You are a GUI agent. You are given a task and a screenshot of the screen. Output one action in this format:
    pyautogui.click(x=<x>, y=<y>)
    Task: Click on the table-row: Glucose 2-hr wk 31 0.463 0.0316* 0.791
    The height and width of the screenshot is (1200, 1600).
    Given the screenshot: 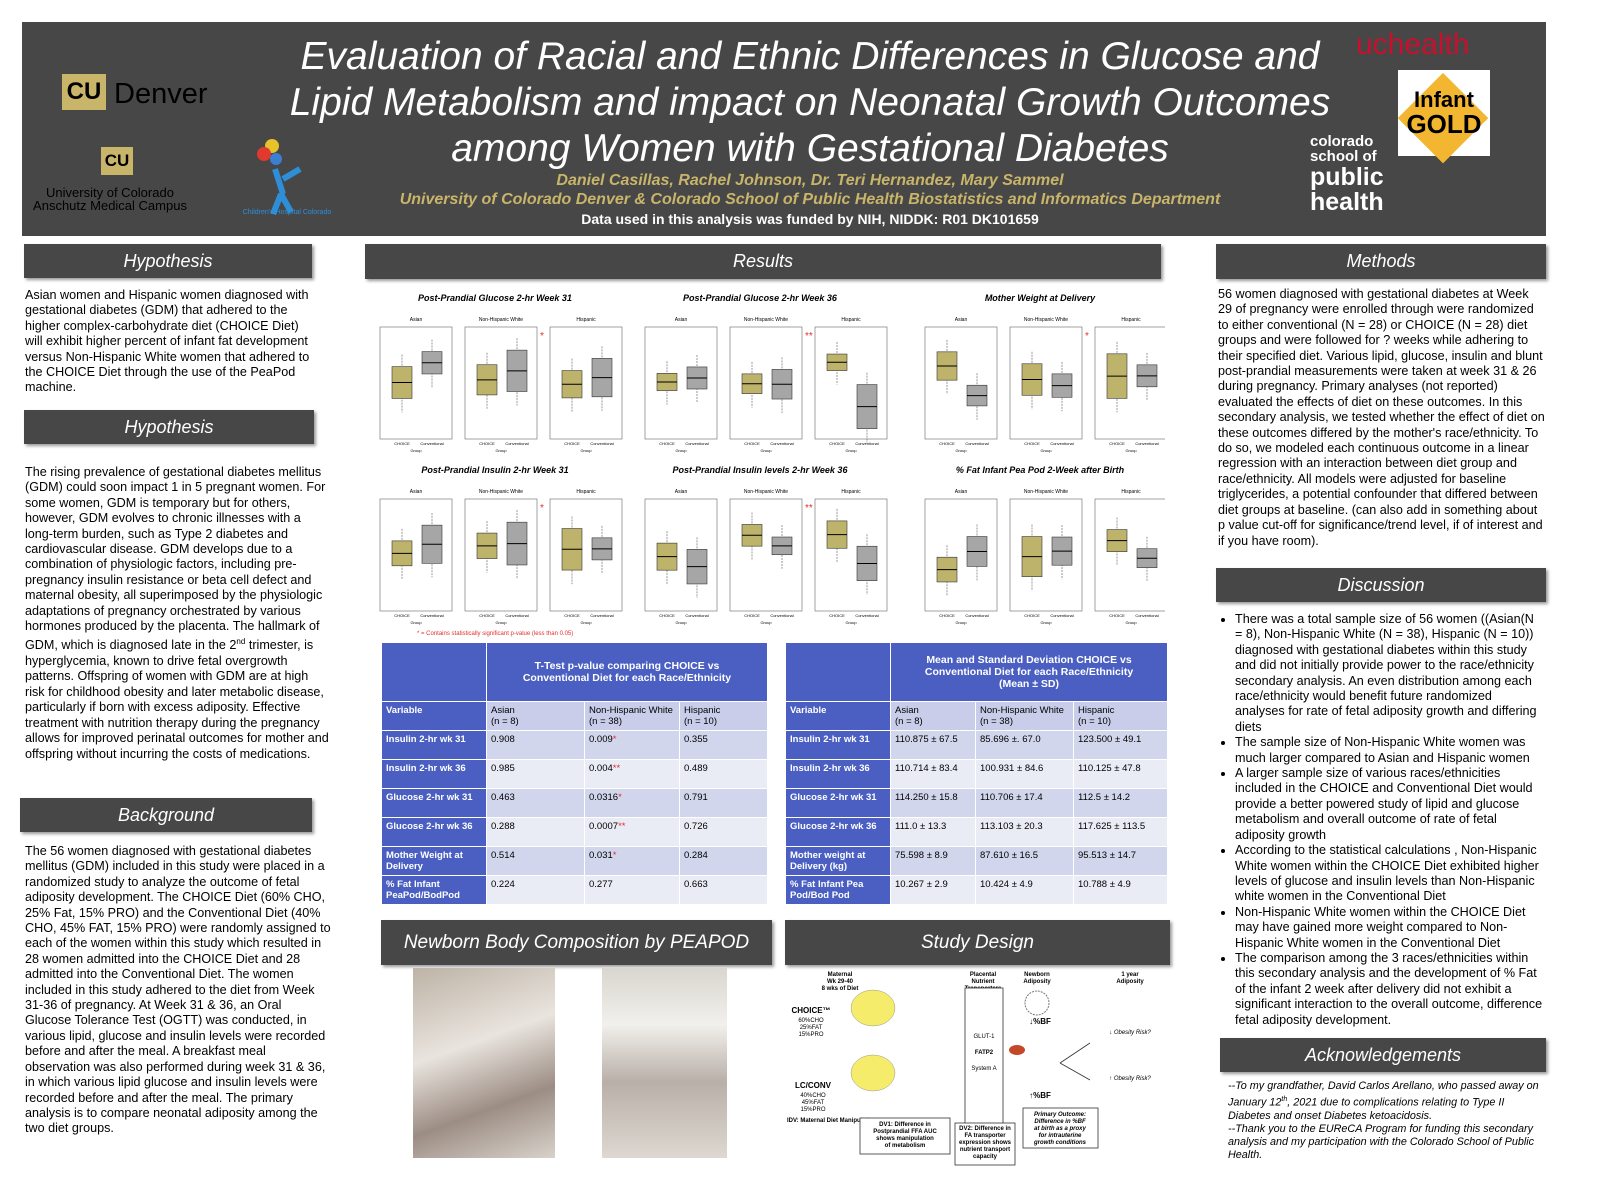 What is the action you would take?
    pyautogui.click(x=574, y=803)
    